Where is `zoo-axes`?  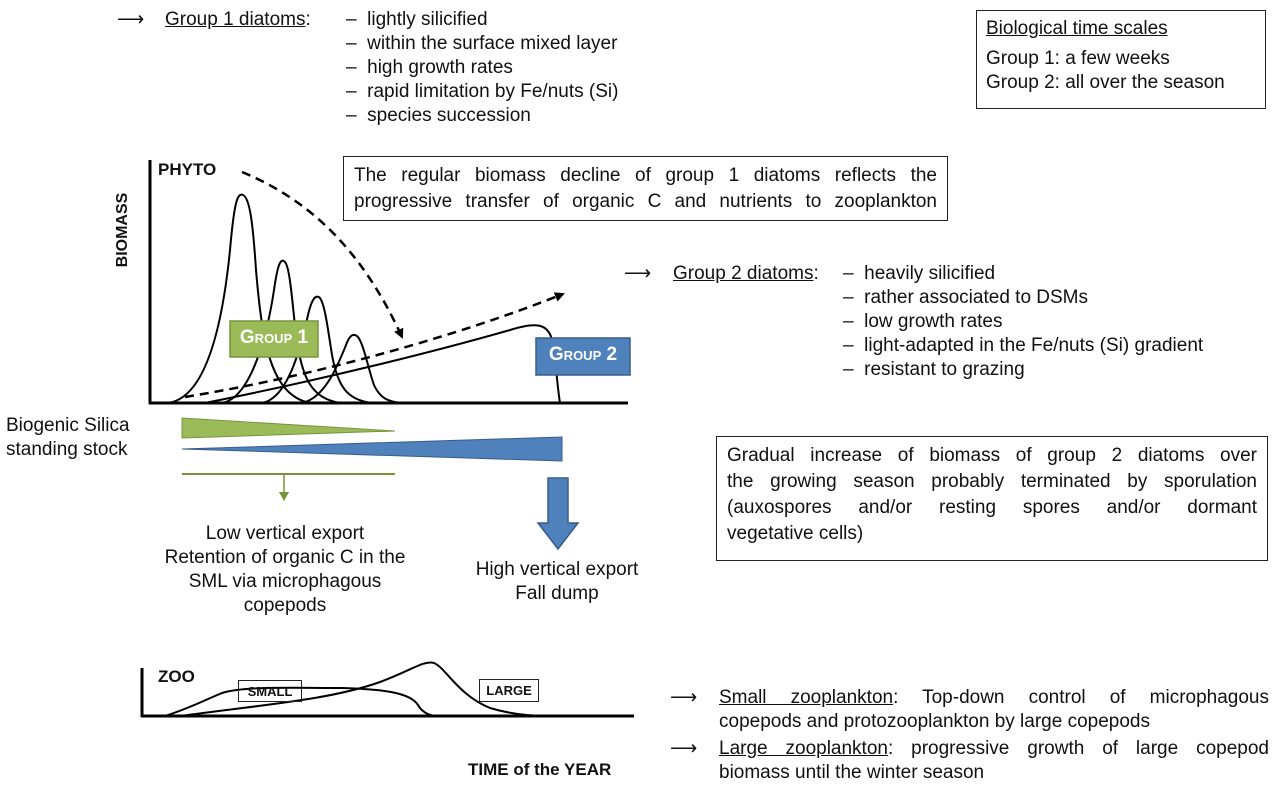 zoo-axes is located at coordinates (387, 693).